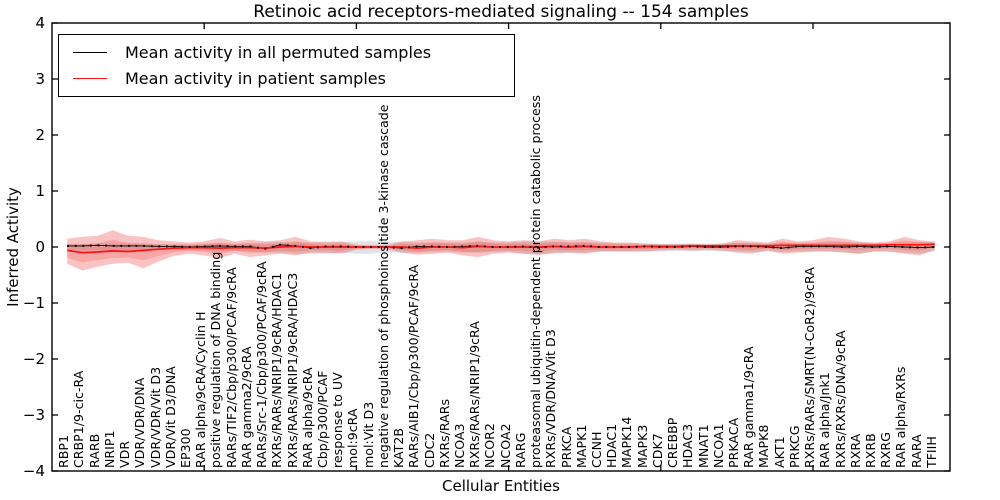 The width and height of the screenshot is (1000, 500). I want to click on x-tick-label: NCOR2, so click(490, 445).